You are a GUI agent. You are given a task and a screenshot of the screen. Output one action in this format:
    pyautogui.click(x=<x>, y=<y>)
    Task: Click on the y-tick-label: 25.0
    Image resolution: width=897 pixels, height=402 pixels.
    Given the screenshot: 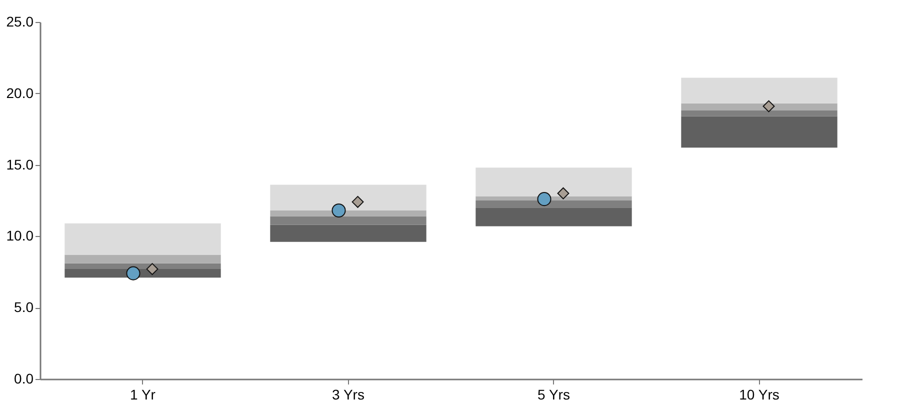 What is the action you would take?
    pyautogui.click(x=20, y=22)
    